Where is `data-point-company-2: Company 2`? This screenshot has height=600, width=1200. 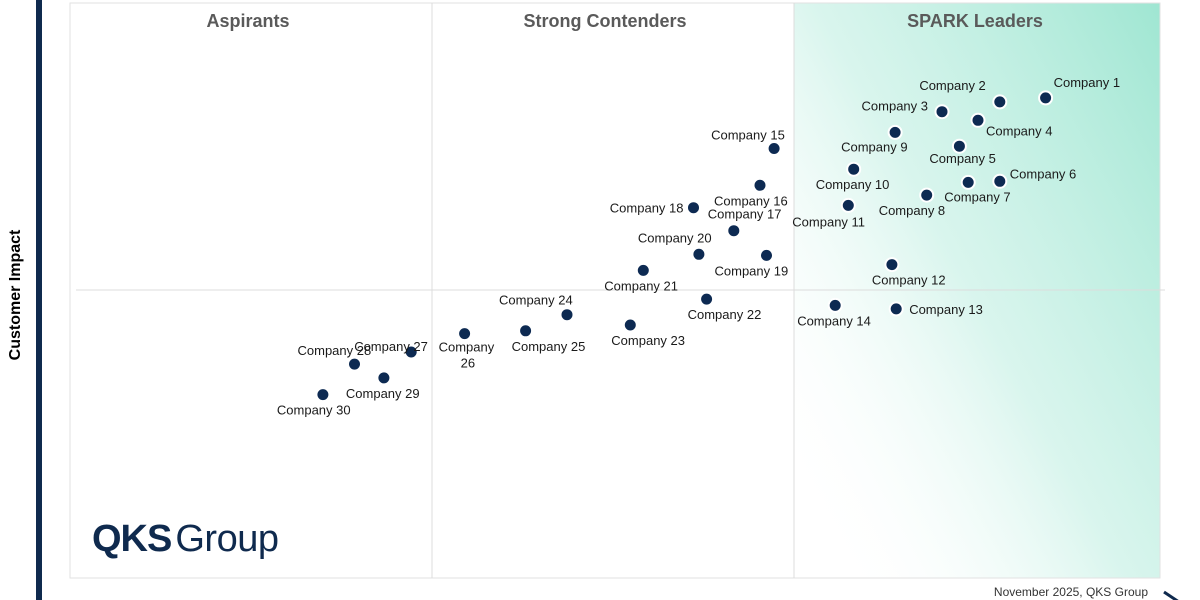 data-point-company-2: Company 2 is located at coordinates (963, 94).